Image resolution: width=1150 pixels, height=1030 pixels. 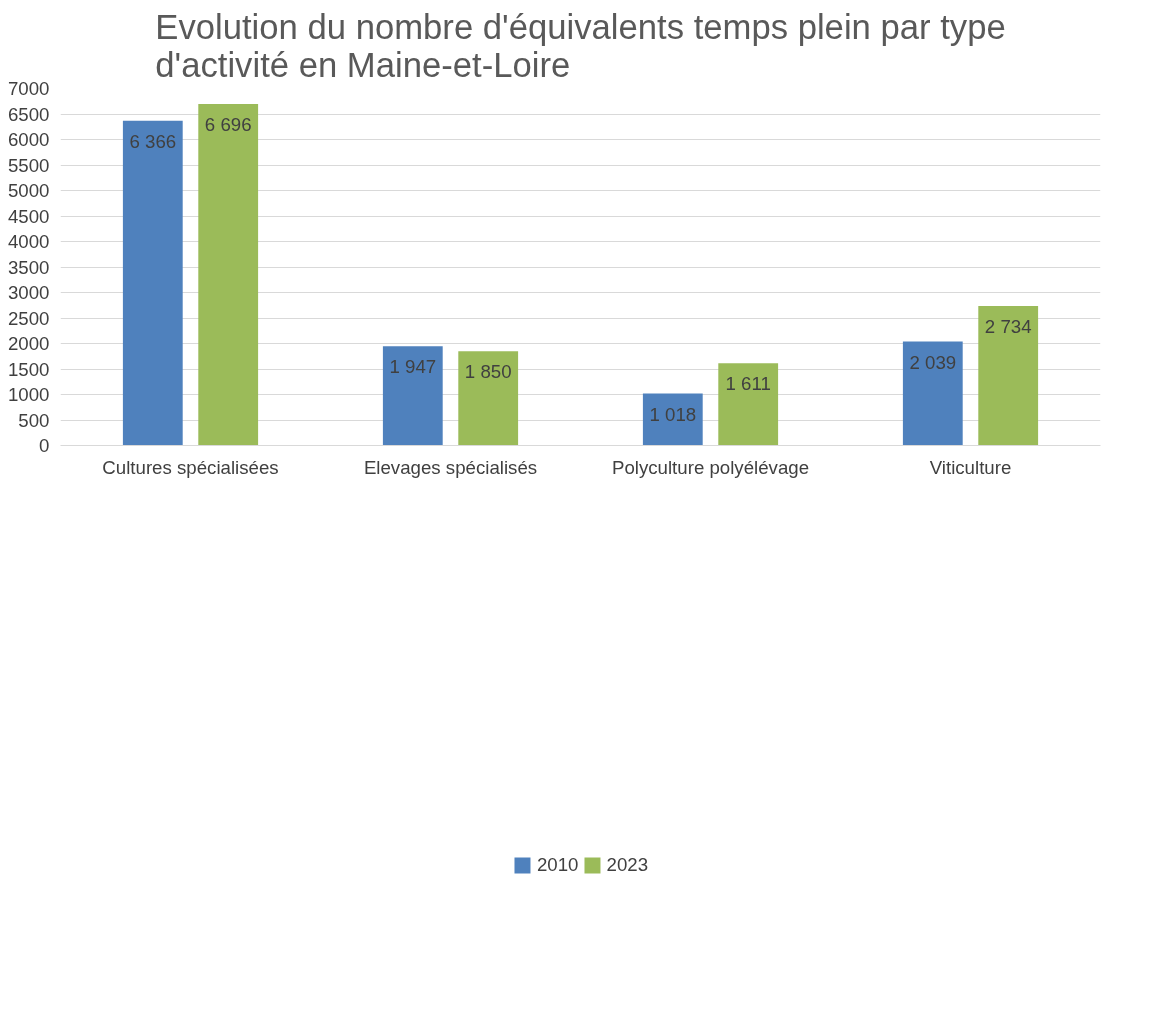 I want to click on data-label: 2 039, so click(x=933, y=362).